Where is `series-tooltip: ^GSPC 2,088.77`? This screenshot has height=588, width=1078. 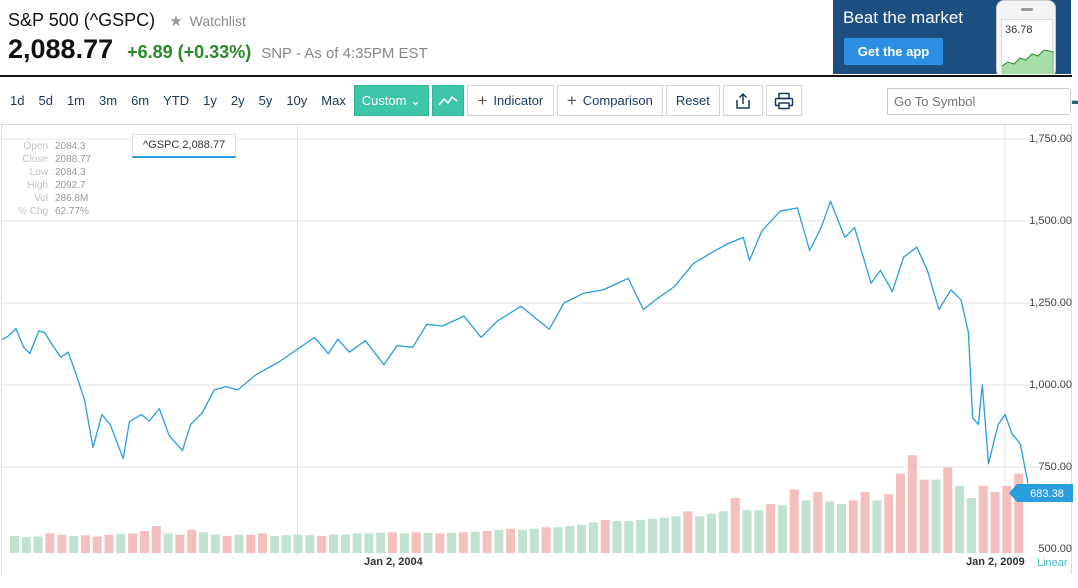 series-tooltip: ^GSPC 2,088.77 is located at coordinates (184, 146).